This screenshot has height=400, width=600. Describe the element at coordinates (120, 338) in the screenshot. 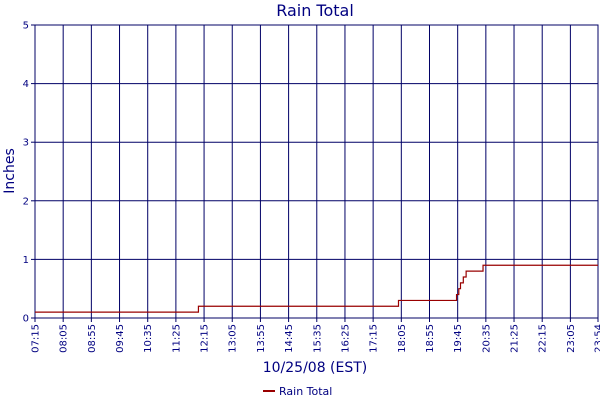

I see `x-tick-label: 09:45` at that location.